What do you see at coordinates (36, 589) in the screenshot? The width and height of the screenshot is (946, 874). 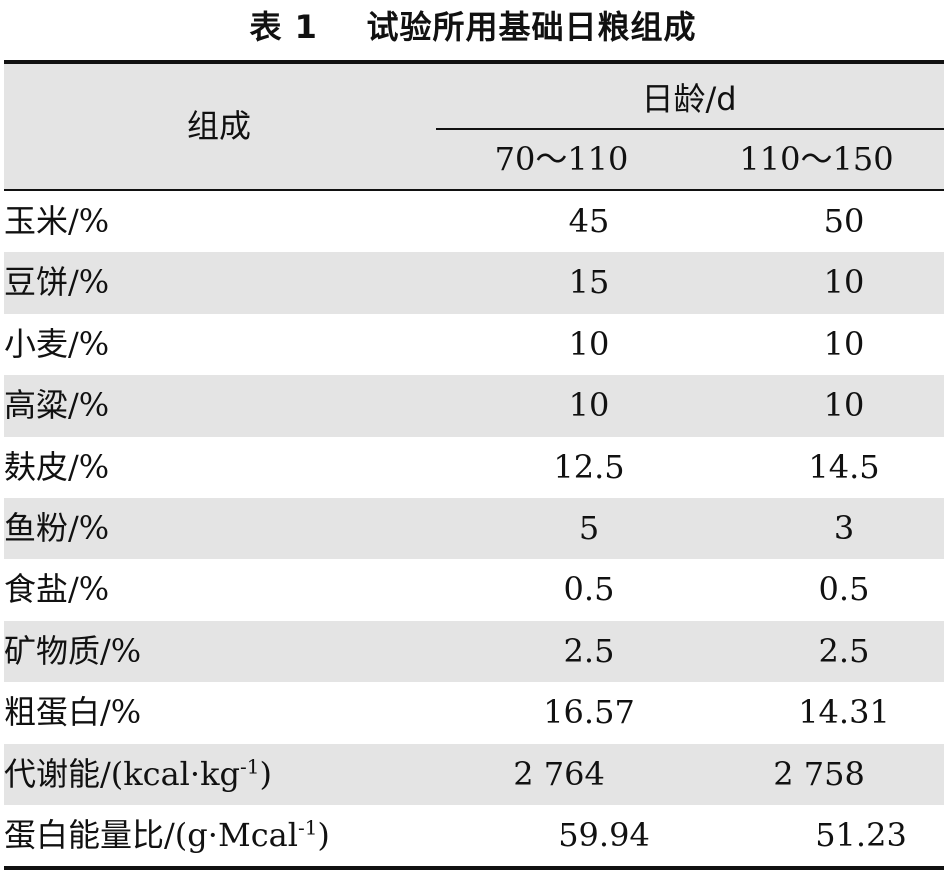 I see `row-label-name: 食盐` at bounding box center [36, 589].